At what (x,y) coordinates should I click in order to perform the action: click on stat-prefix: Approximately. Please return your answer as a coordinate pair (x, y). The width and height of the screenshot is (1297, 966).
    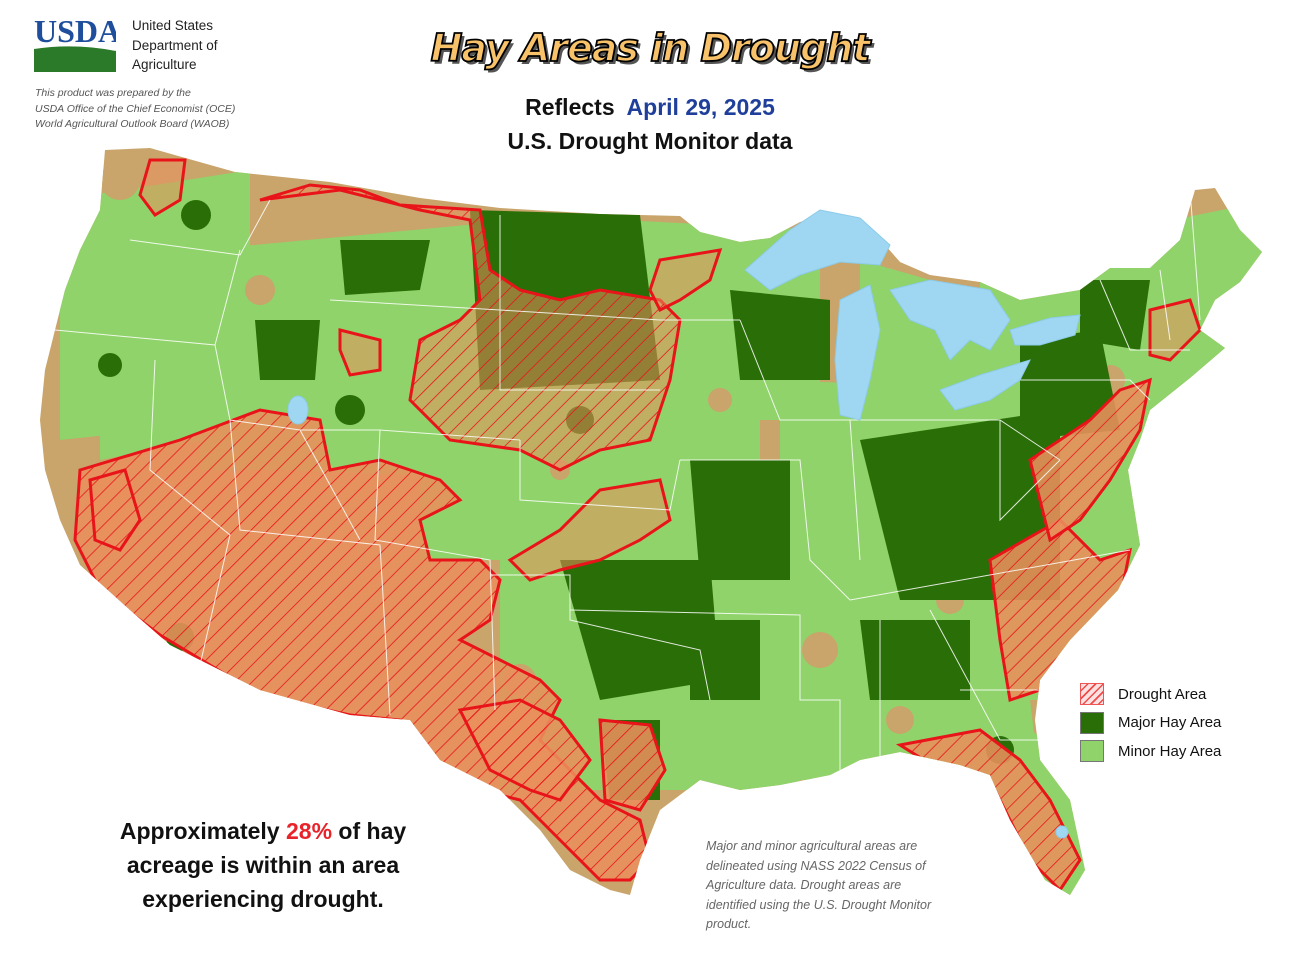
    Looking at the image, I should click on (199, 831).